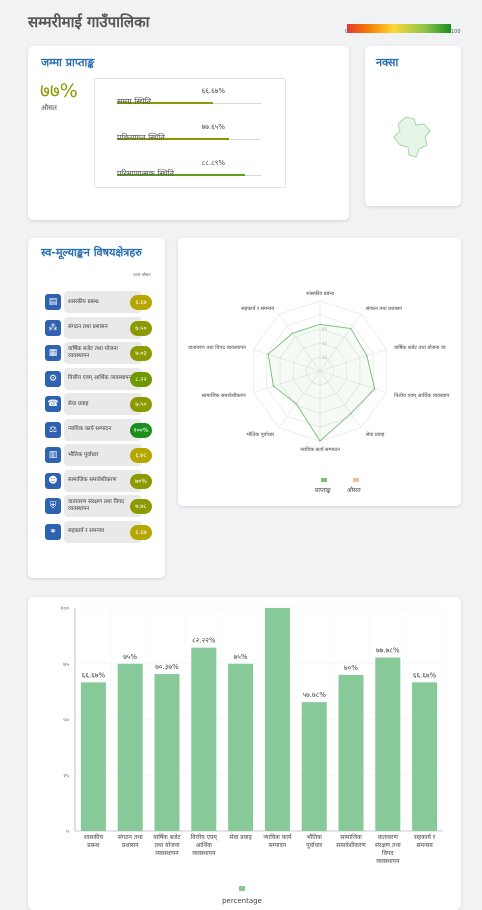  Describe the element at coordinates (141, 532) in the screenshot. I see `area-score-badge: ६.६७` at that location.